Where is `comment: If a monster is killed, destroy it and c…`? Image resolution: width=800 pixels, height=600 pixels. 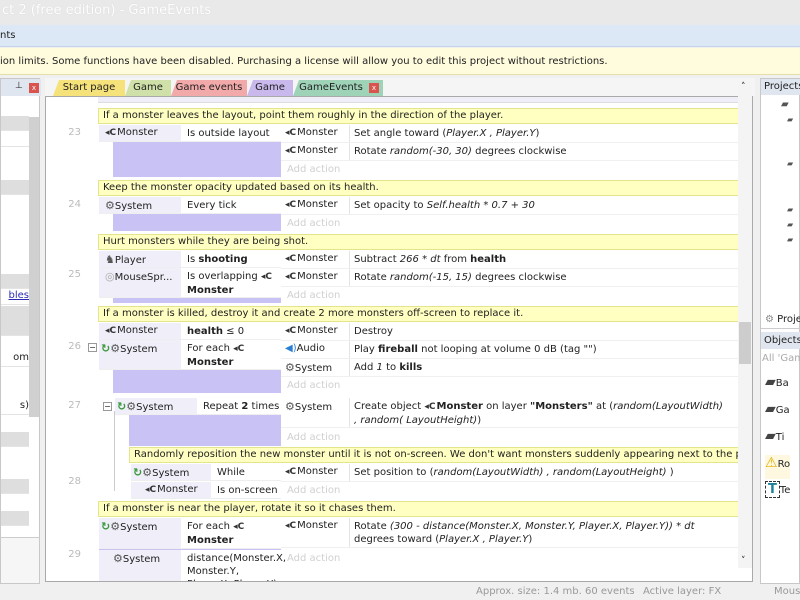 comment: If a monster is killed, destroy it and c… is located at coordinates (418, 314).